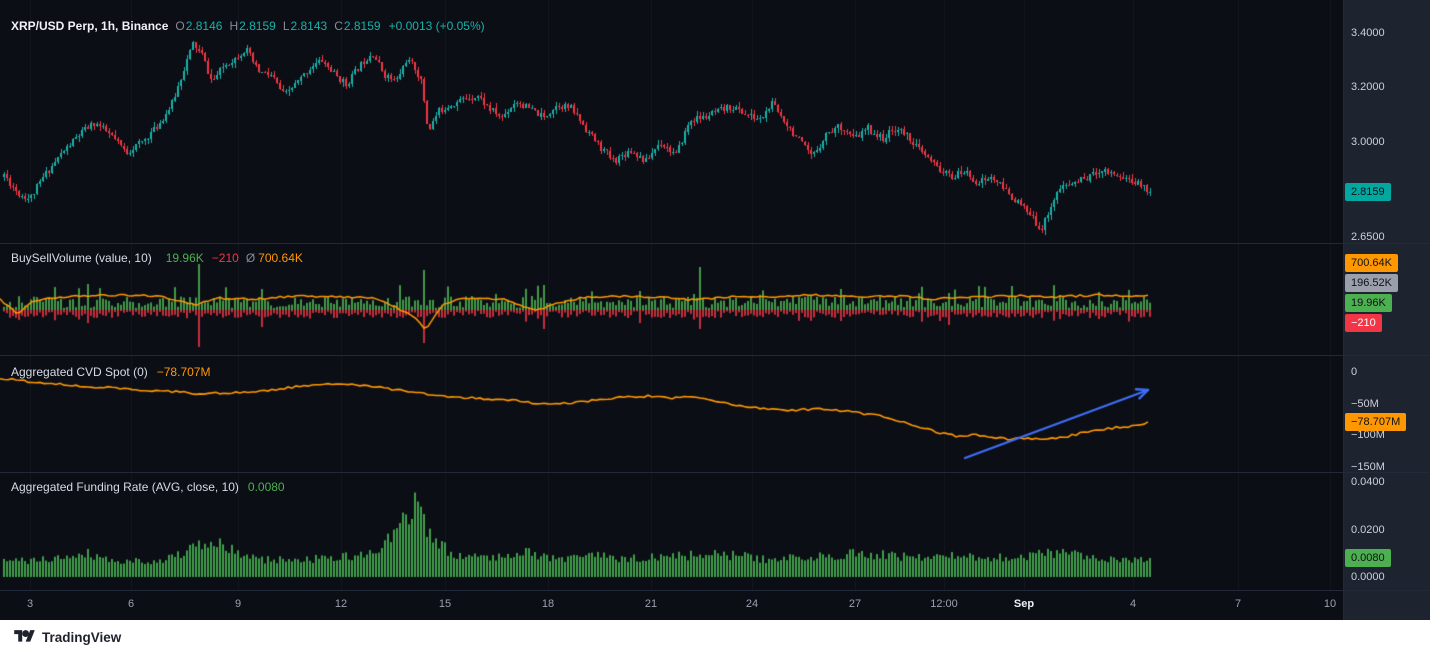 This screenshot has width=1430, height=654. Describe the element at coordinates (445, 604) in the screenshot. I see `time-label: 15` at that location.